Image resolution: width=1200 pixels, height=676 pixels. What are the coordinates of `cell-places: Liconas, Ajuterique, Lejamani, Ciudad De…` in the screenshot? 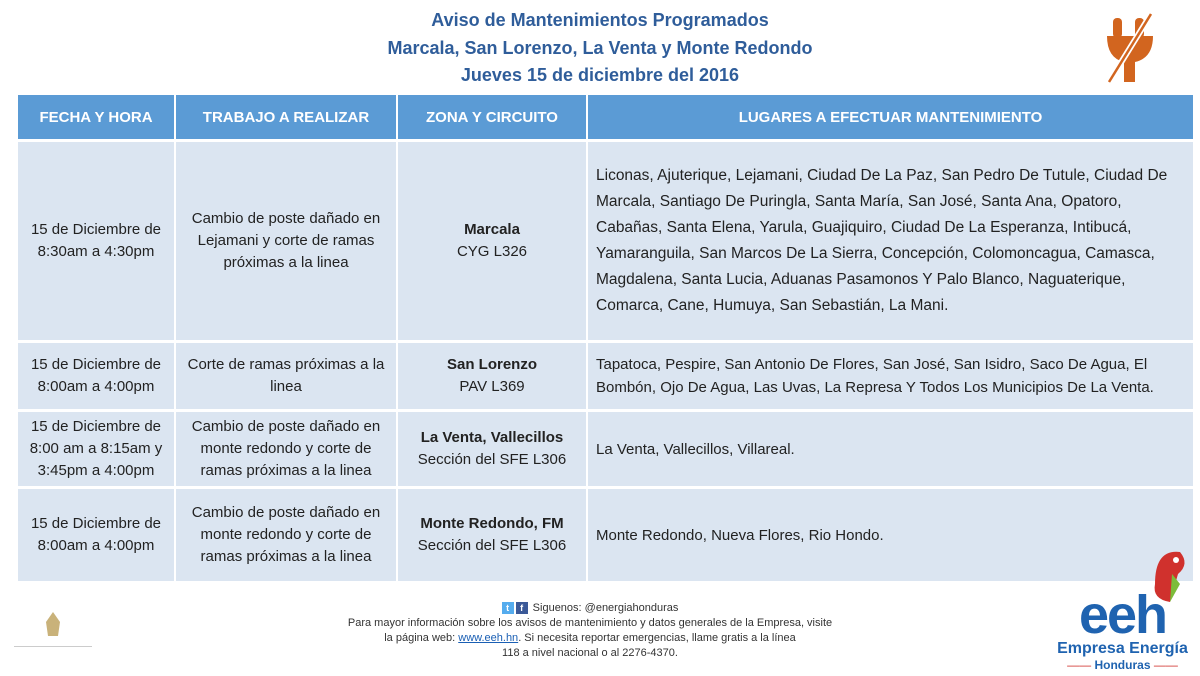 It's located at (891, 241).